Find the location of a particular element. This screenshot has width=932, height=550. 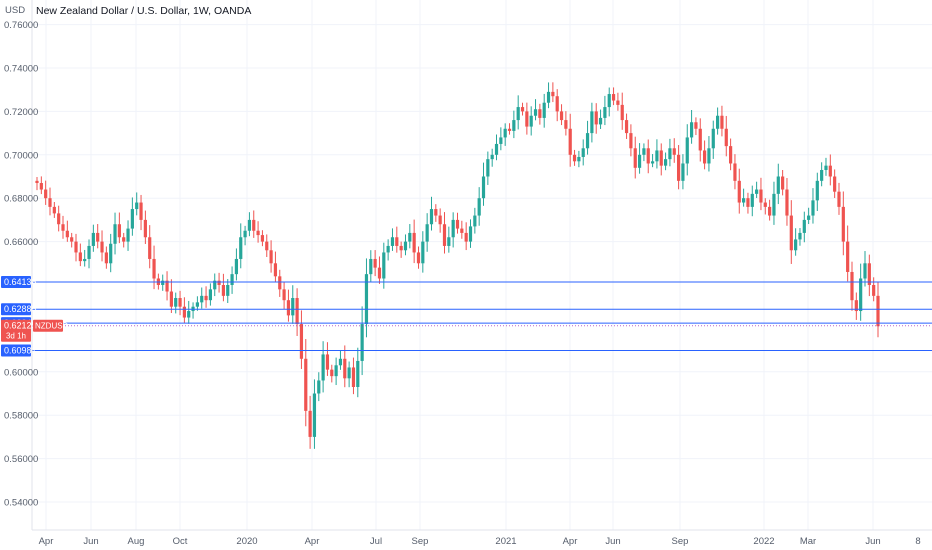

y-tick-label: 0.70000 is located at coordinates (21, 155).